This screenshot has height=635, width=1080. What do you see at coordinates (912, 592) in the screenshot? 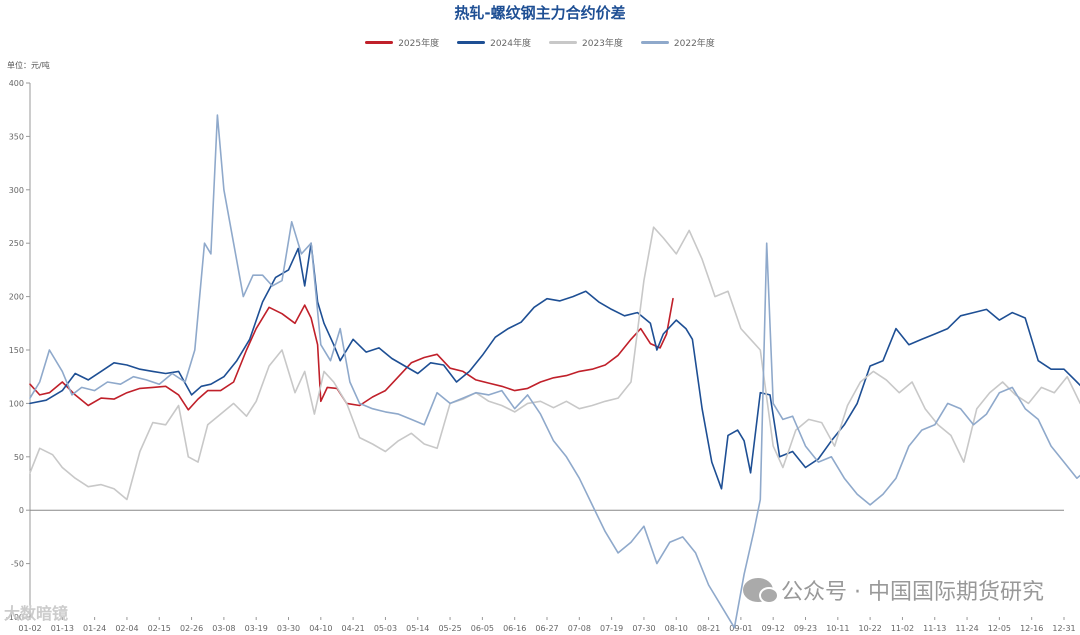
I see `watermark-text: 公众号 · 中国国际期货研究` at bounding box center [912, 592].